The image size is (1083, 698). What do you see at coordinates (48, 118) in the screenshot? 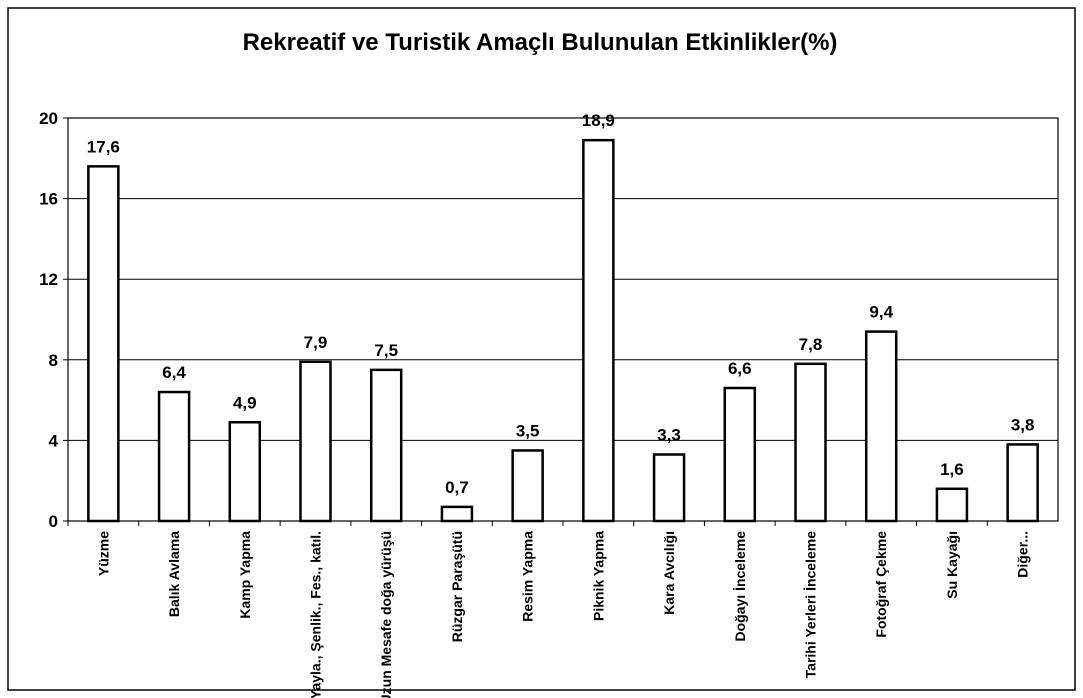
I see `y-tick-label: 20` at bounding box center [48, 118].